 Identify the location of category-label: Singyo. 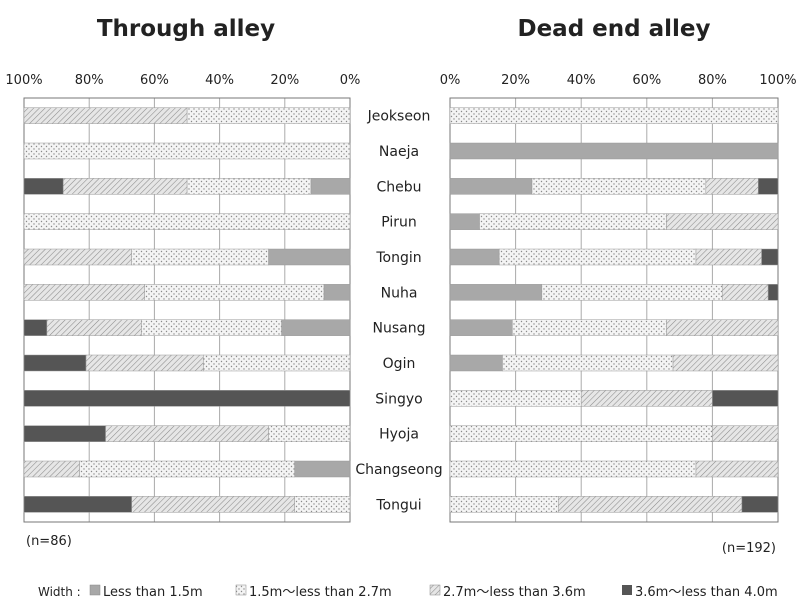
(398, 399).